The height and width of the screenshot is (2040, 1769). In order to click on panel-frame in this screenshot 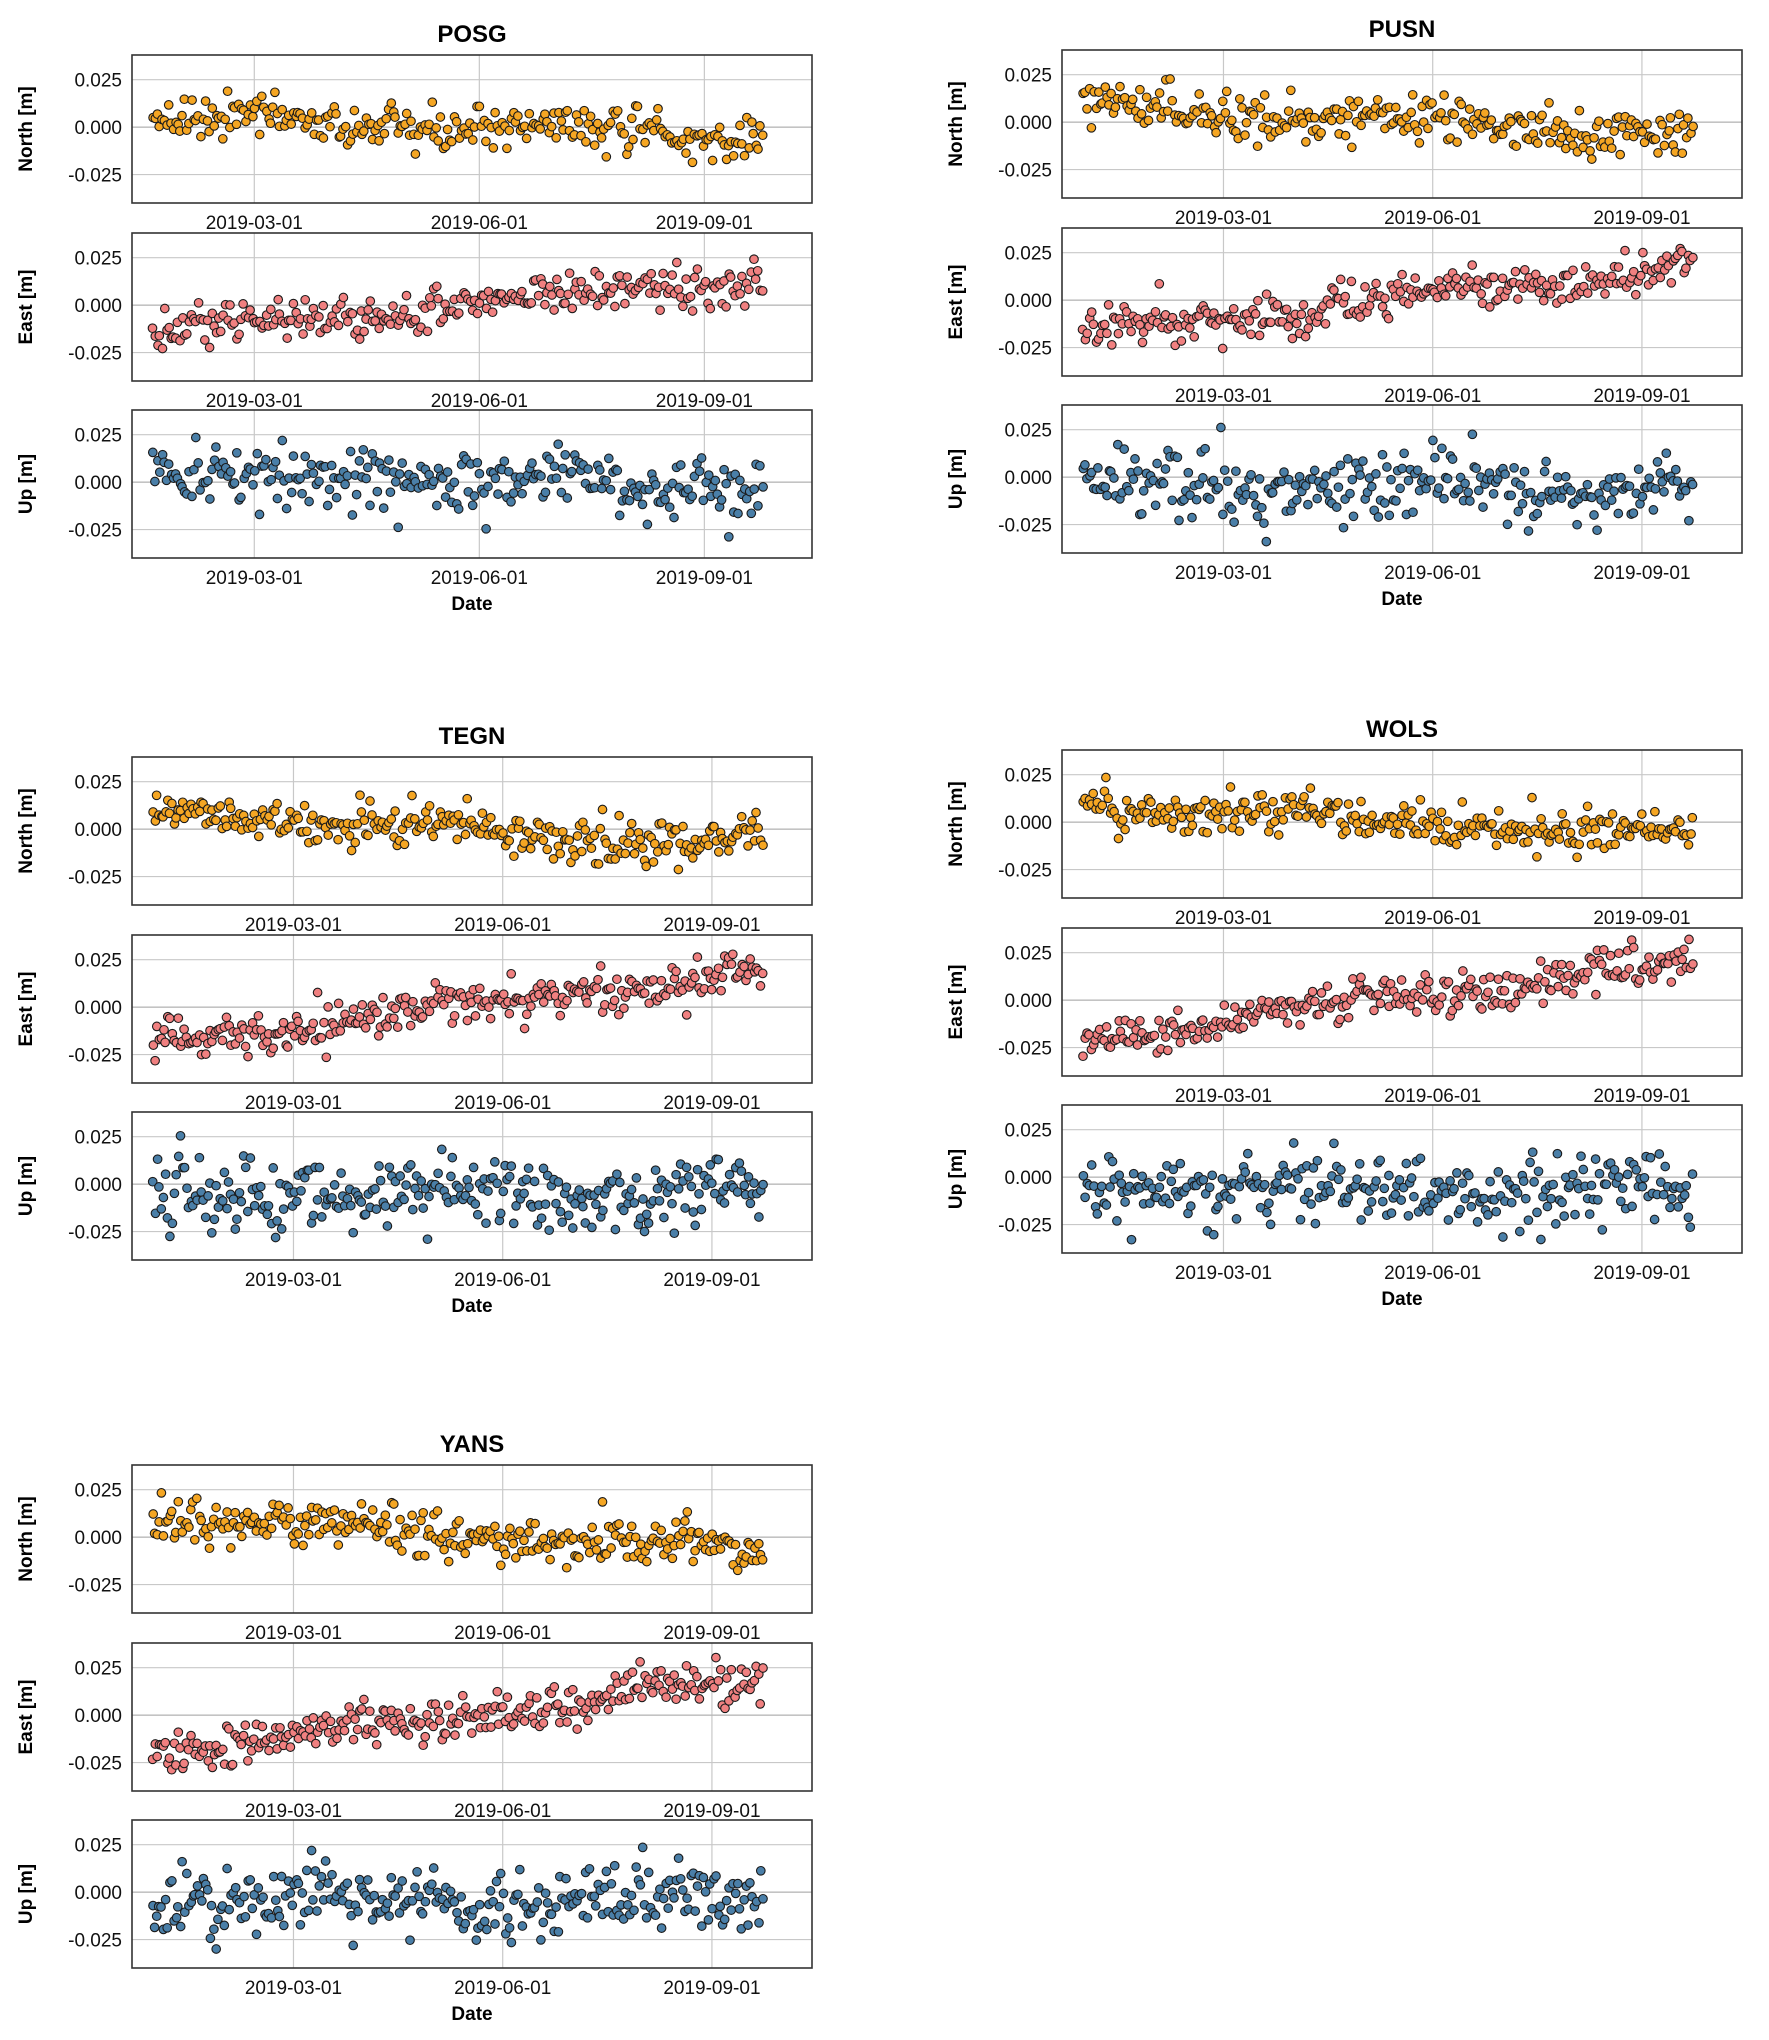, I will do `click(472, 1539)`.